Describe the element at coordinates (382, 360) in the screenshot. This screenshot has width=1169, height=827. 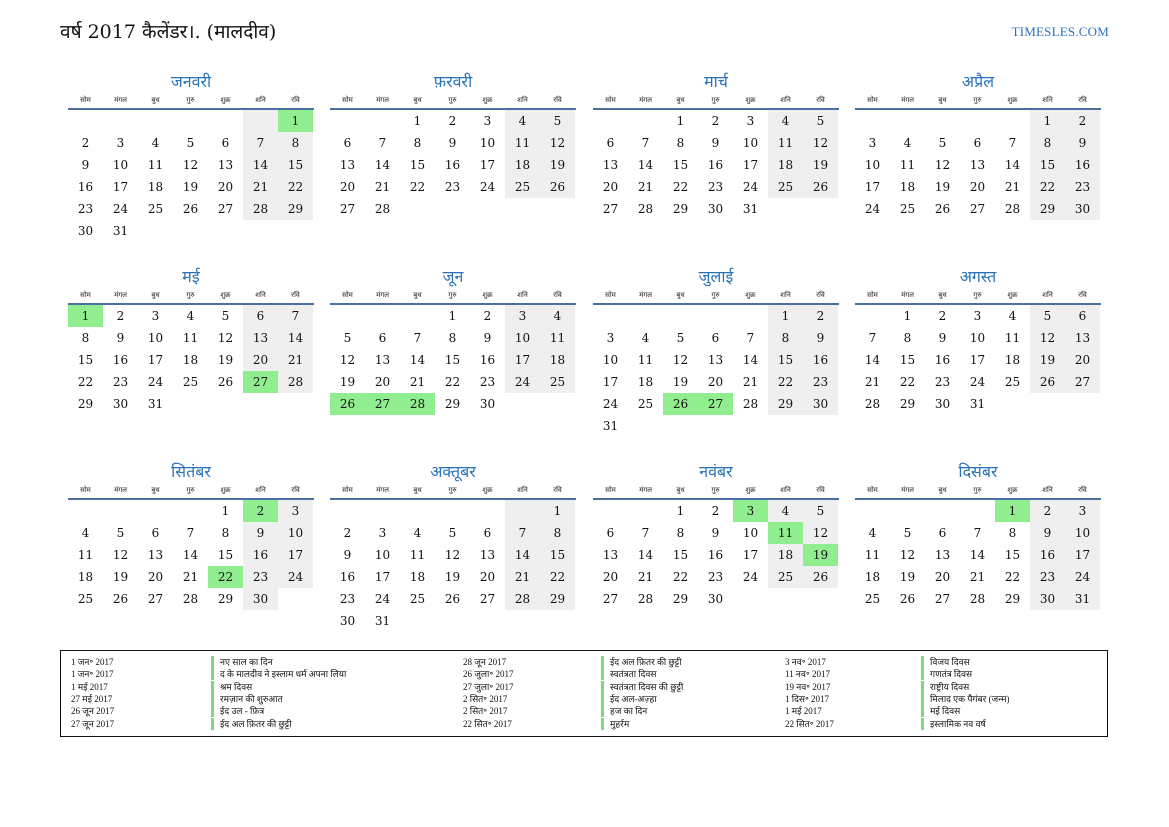
I see `day-cell: 13` at that location.